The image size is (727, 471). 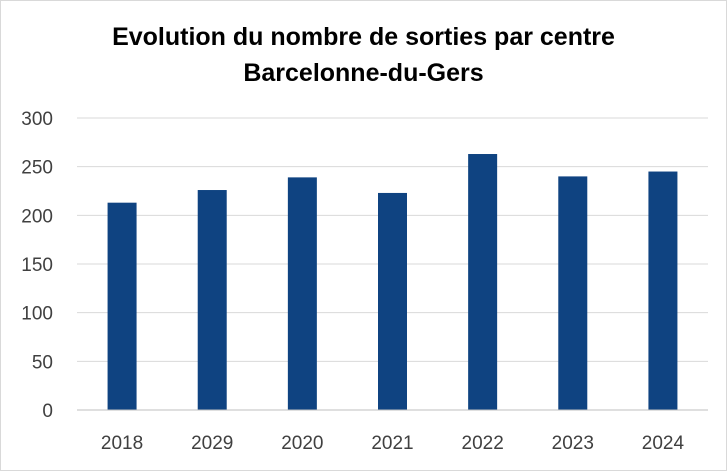 What do you see at coordinates (37, 314) in the screenshot?
I see `y-tick-label: 100` at bounding box center [37, 314].